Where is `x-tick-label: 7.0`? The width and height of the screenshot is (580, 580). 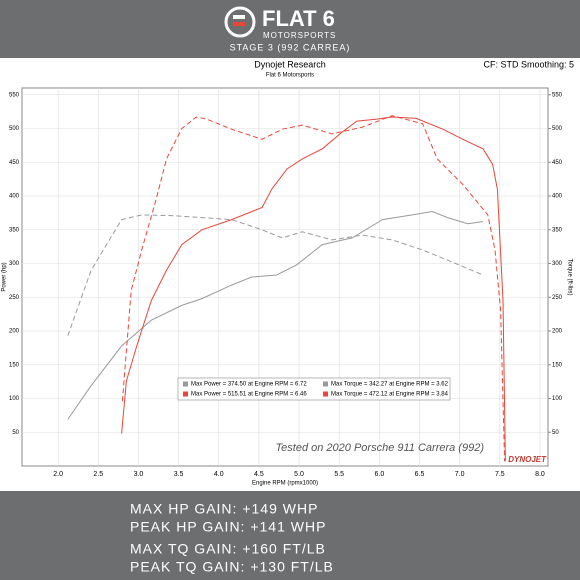 x-tick-label: 7.0 is located at coordinates (460, 474).